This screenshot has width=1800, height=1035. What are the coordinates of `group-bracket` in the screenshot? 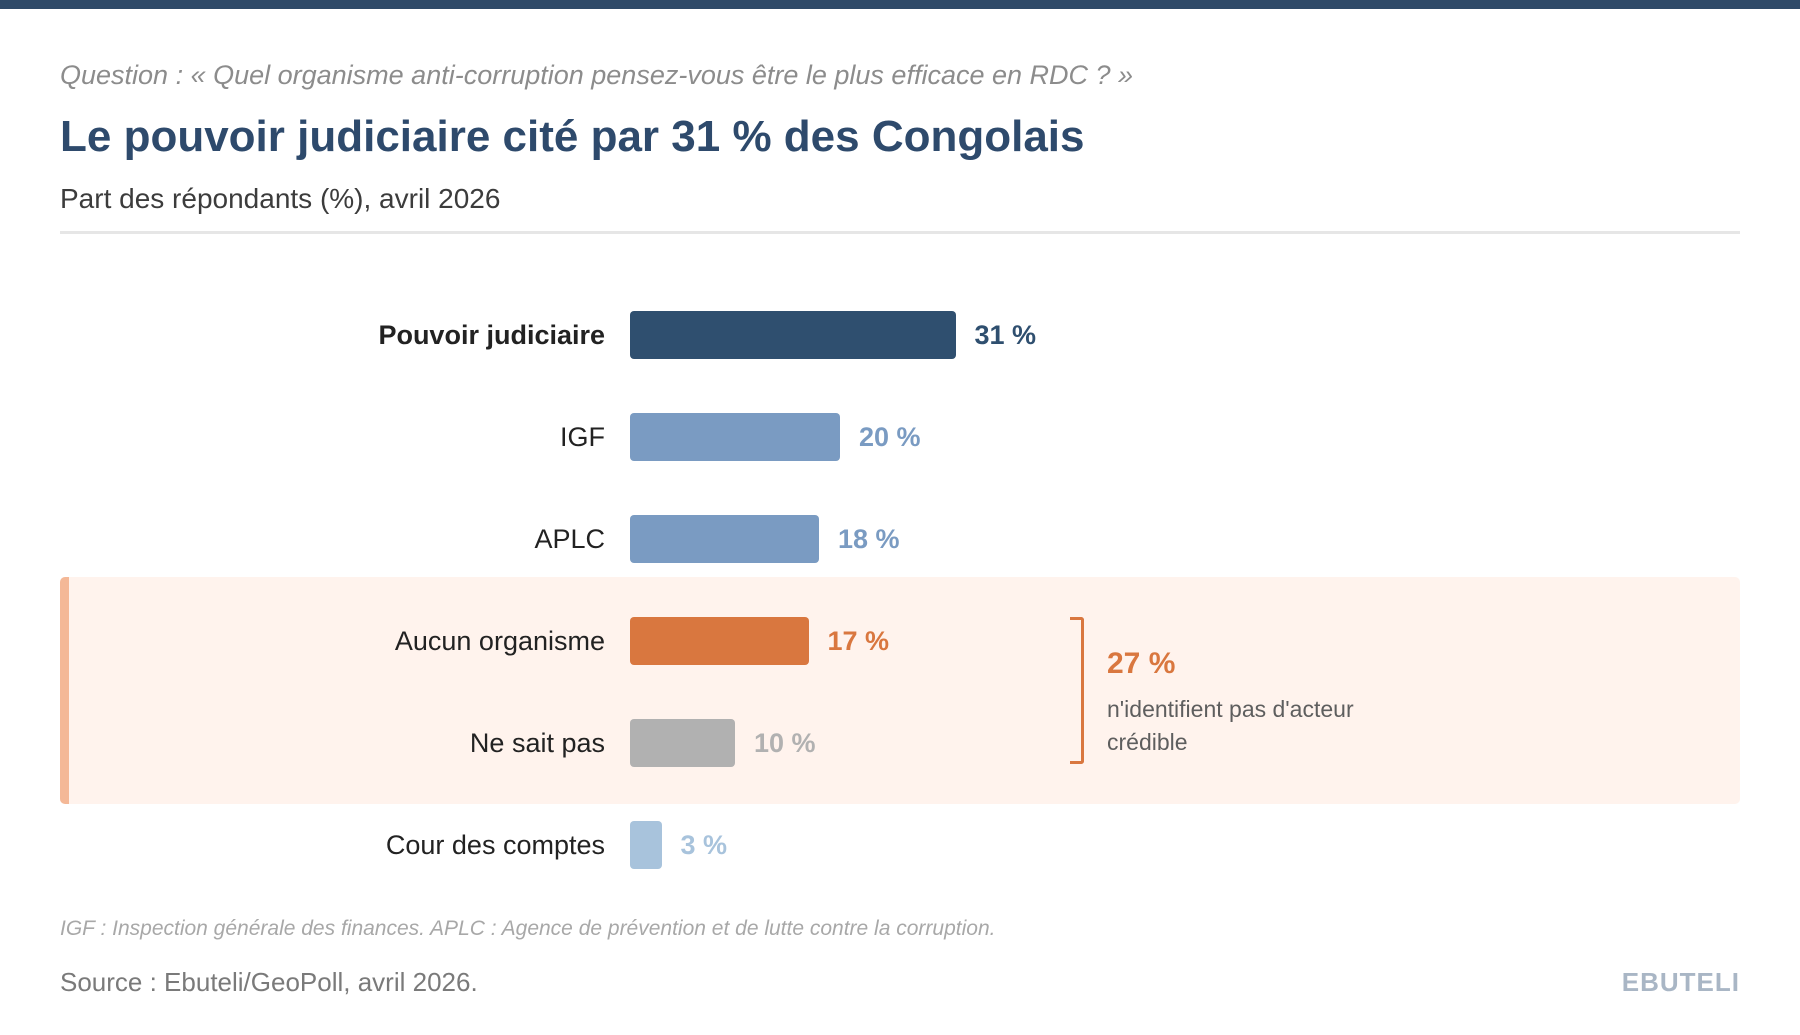 It's located at (1077, 690).